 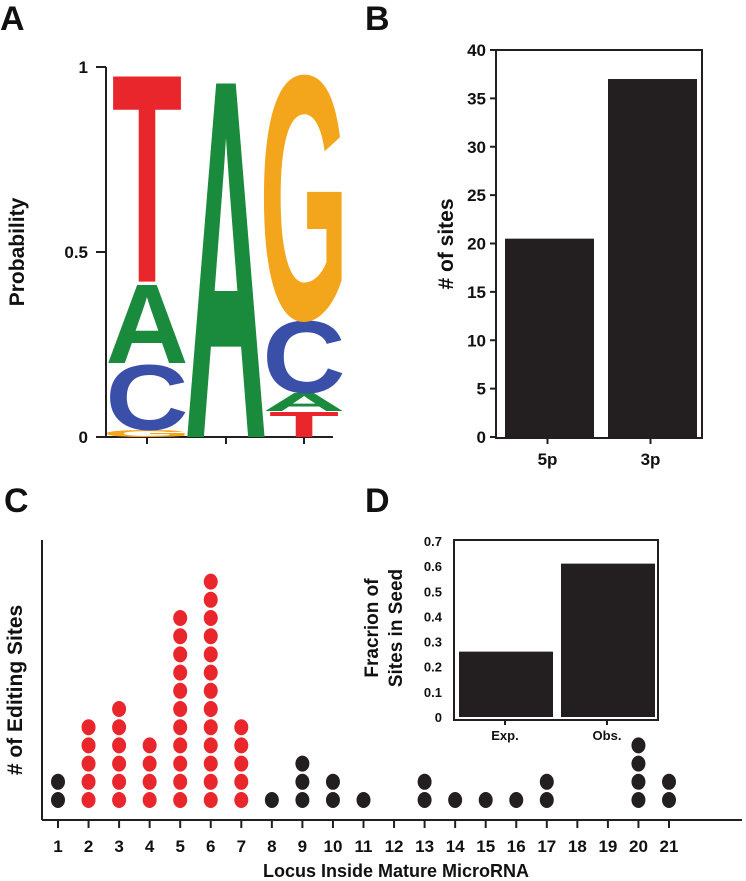 I want to click on panel-c-x-tick-label: 3, so click(x=118, y=846).